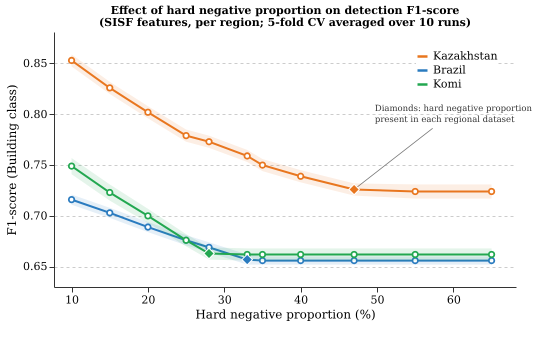 The image size is (550, 343). Describe the element at coordinates (225, 300) in the screenshot. I see `x-tick-label: 30` at that location.